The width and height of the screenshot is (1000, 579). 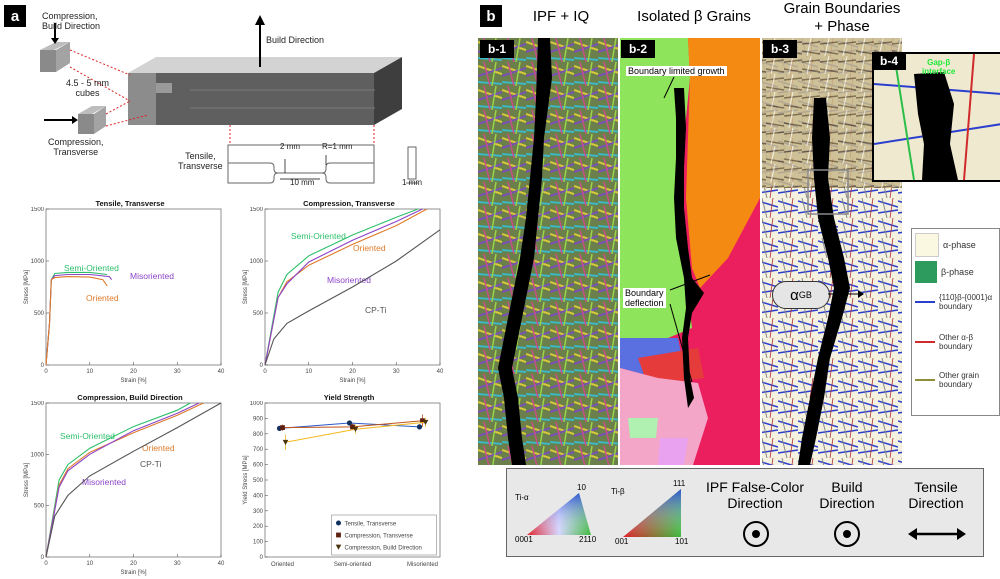 I want to click on subtag-b1: b-1, so click(x=497, y=49).